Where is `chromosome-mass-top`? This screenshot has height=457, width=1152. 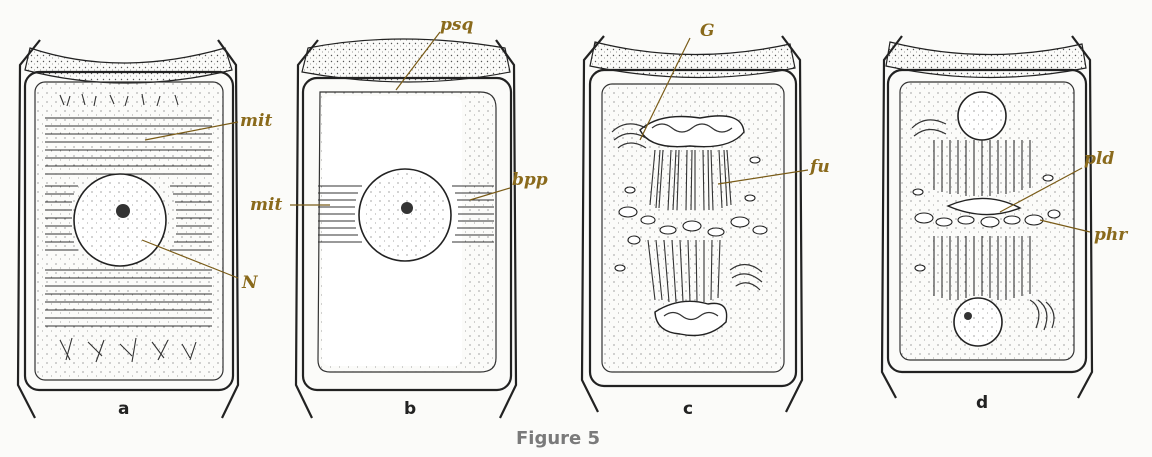
chromosome-mass-top is located at coordinates (692, 131).